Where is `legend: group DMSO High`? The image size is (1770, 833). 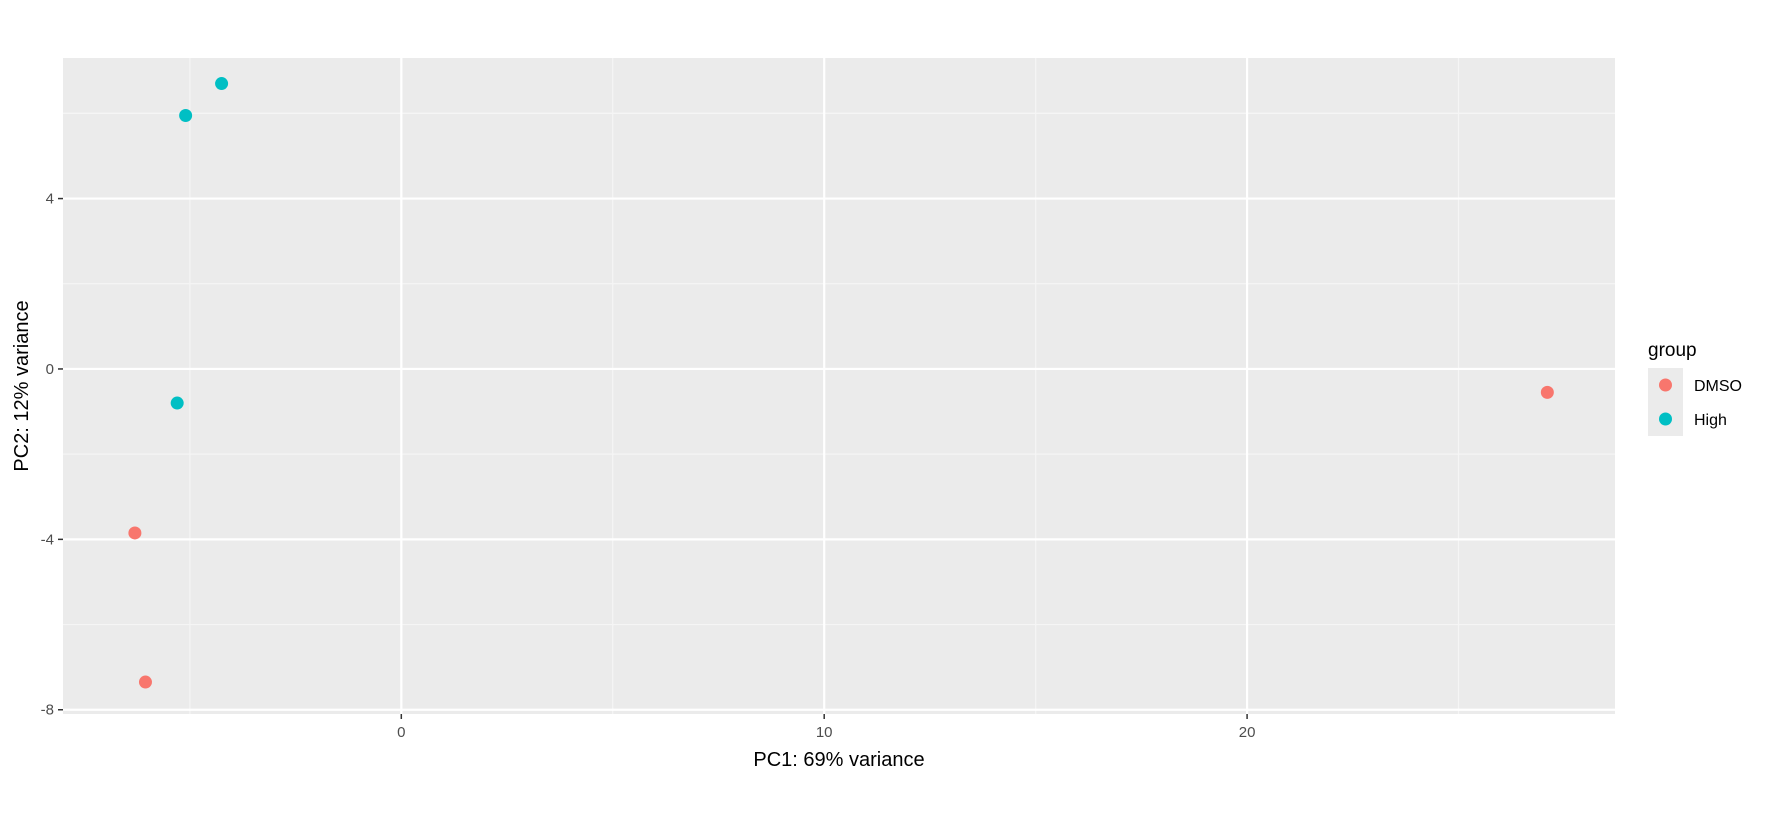
legend: group DMSO High is located at coordinates (1695, 388).